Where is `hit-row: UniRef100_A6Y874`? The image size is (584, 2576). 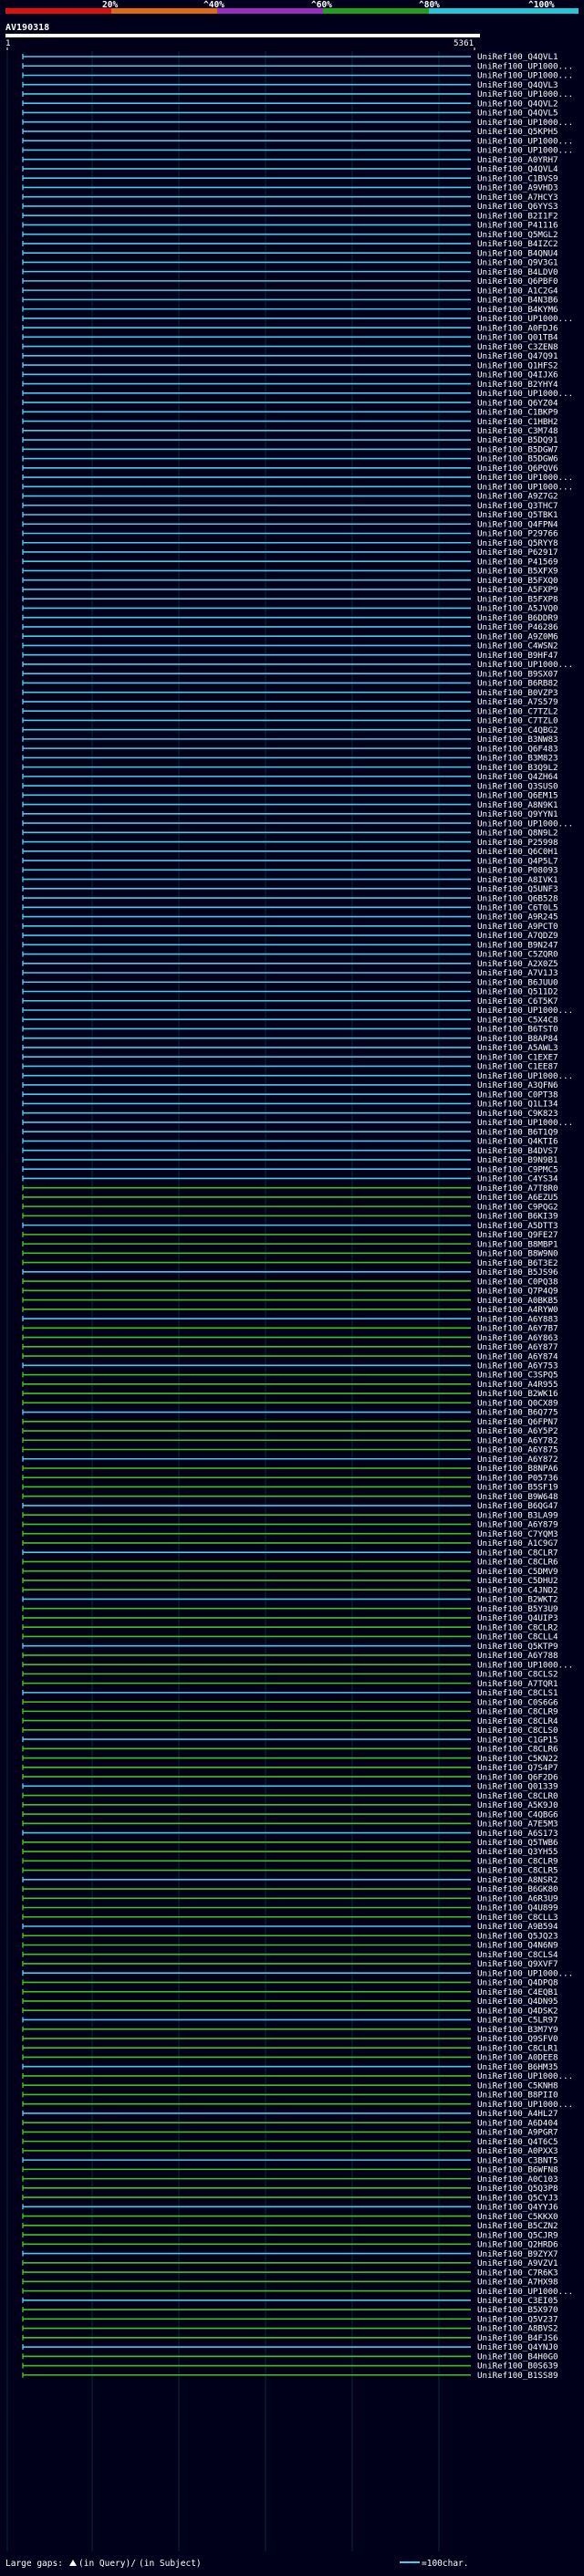 hit-row: UniRef100_A6Y874 is located at coordinates (290, 1356).